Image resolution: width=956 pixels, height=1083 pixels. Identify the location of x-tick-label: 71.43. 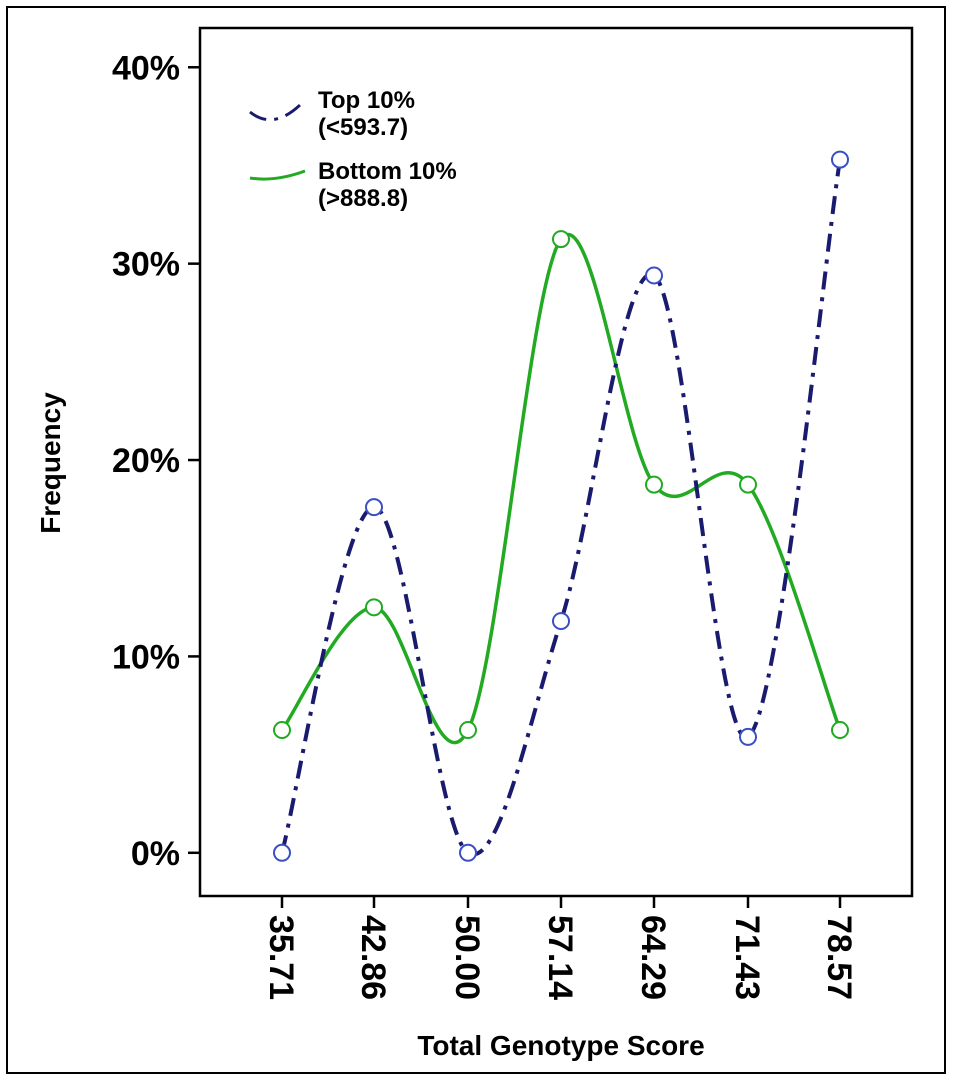
(747, 957).